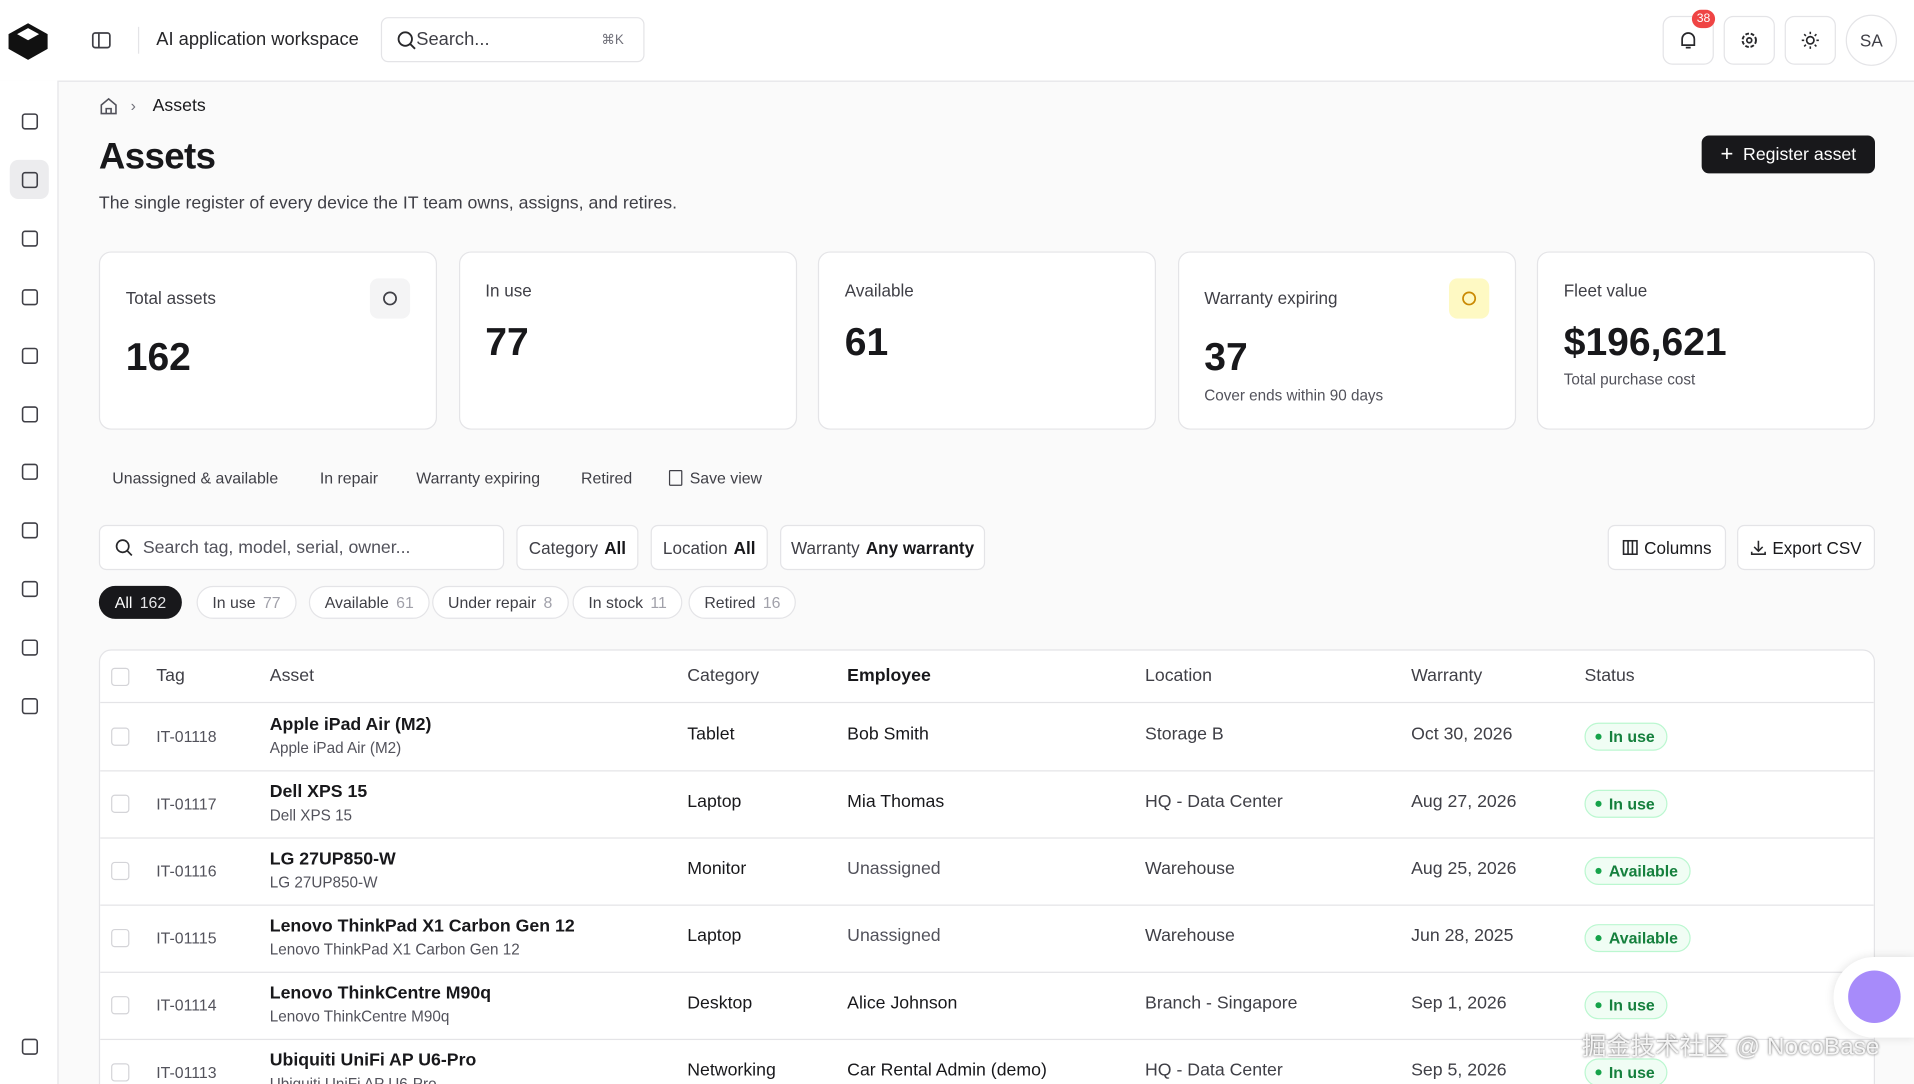 The width and height of the screenshot is (1914, 1084). I want to click on asset-name: Dell XPS 15, so click(318, 792).